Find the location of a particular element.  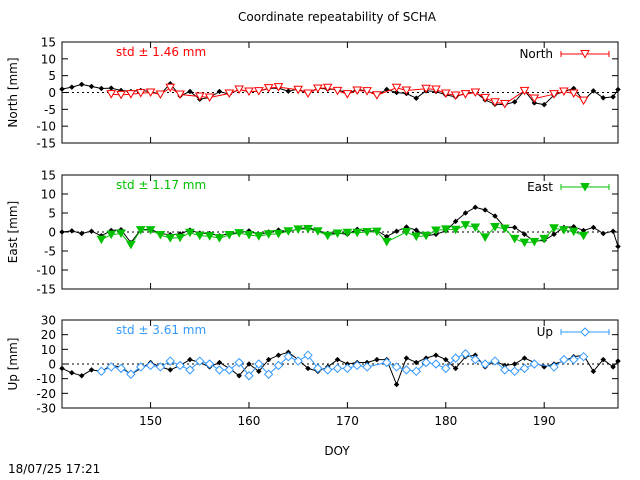

x-axis-label: DOY is located at coordinates (337, 451).